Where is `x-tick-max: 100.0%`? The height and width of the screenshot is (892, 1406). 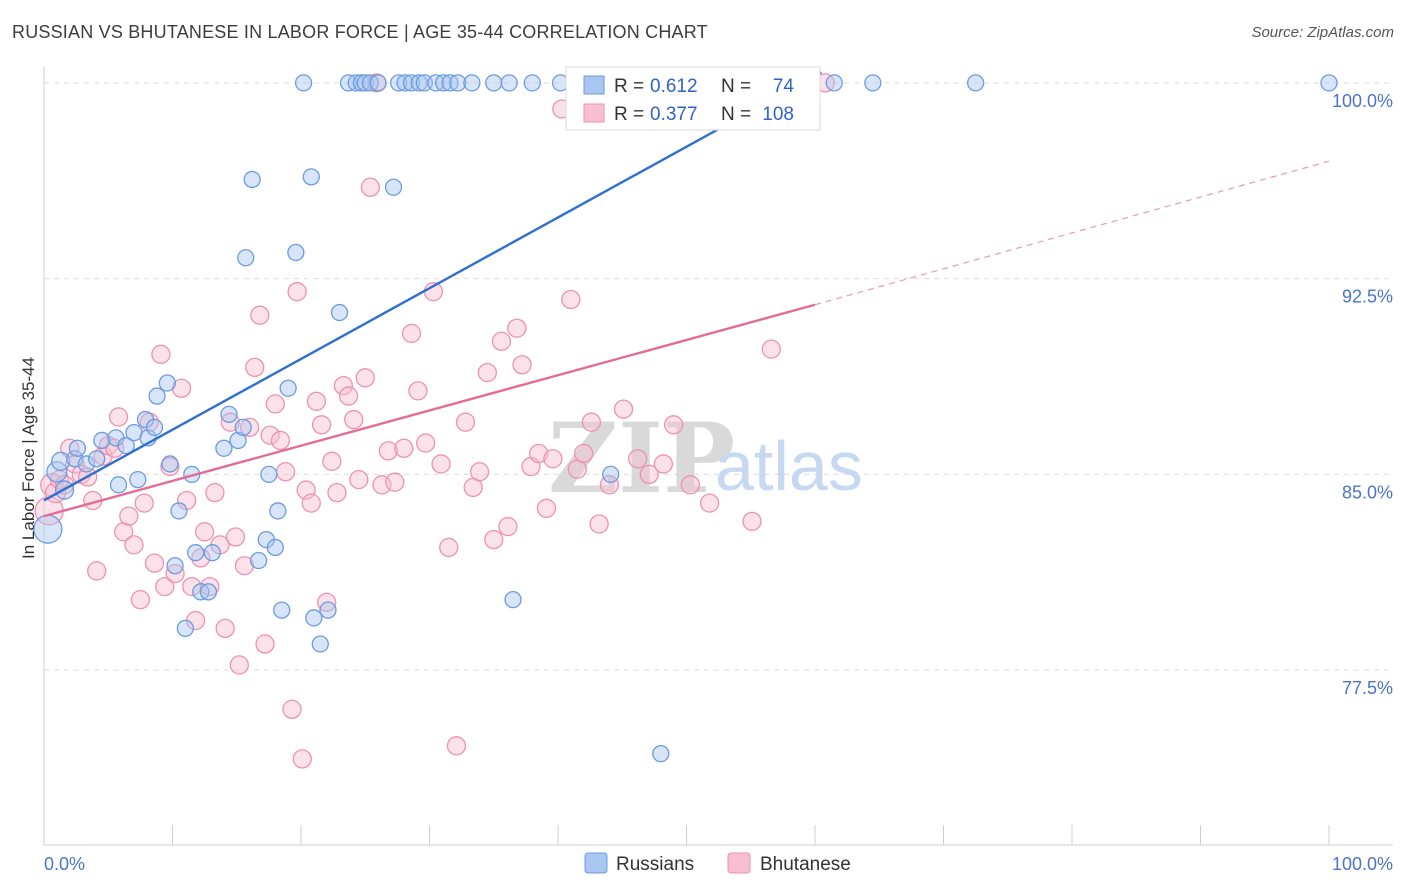 x-tick-max: 100.0% is located at coordinates (1362, 864).